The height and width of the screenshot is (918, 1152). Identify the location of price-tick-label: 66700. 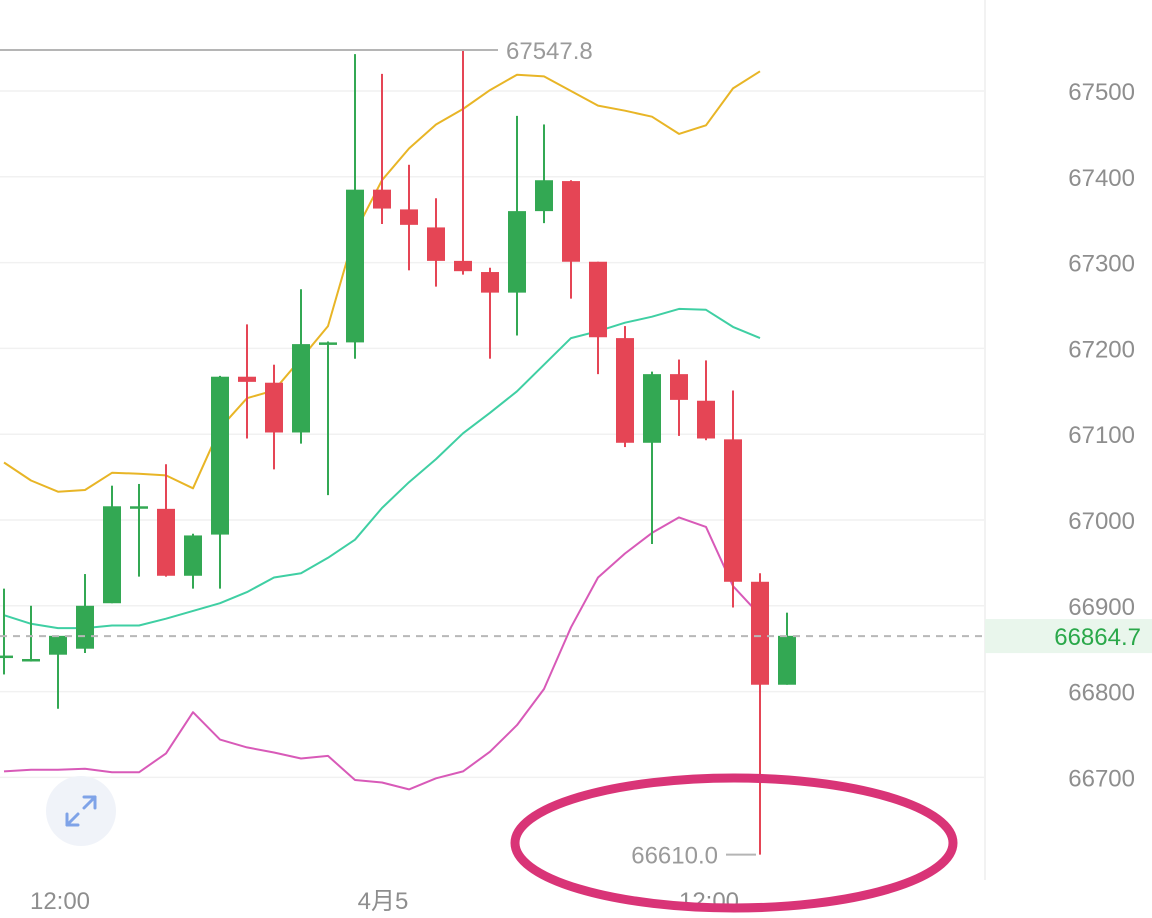
(1101, 778).